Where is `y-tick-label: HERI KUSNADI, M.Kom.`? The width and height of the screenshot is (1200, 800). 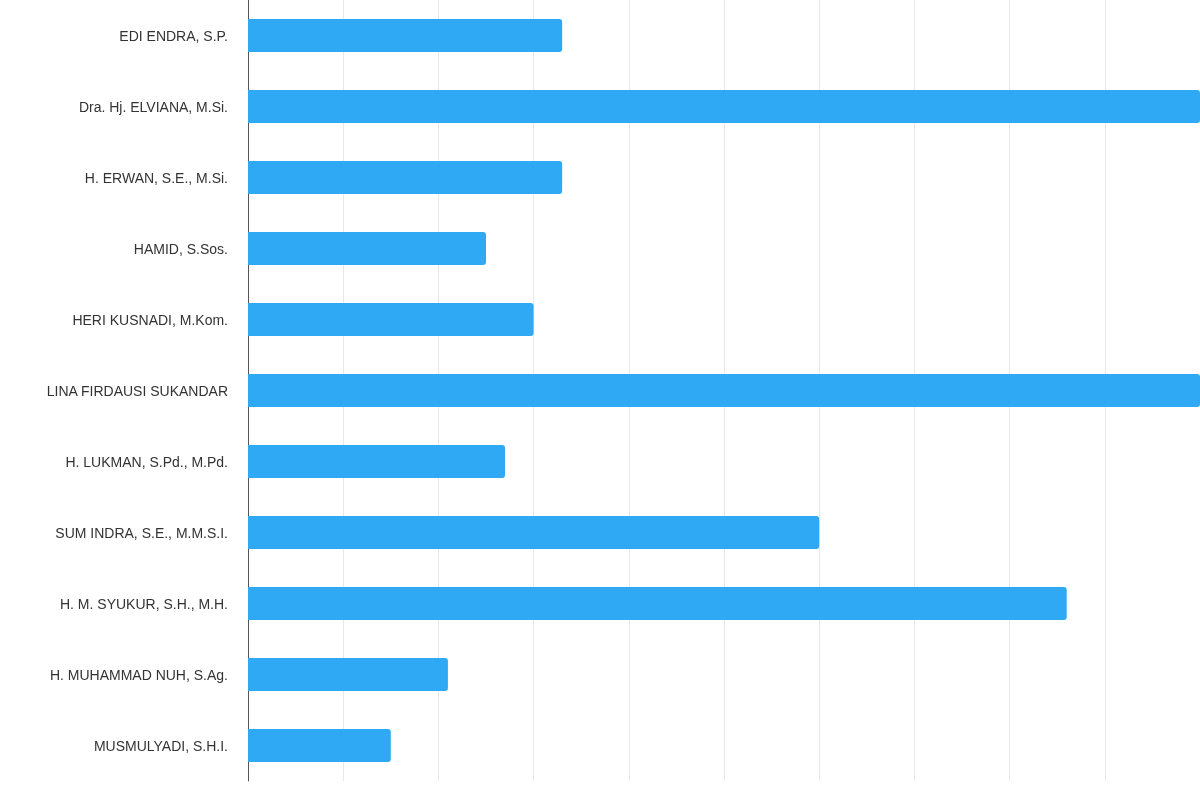 y-tick-label: HERI KUSNADI, M.Kom. is located at coordinates (150, 319).